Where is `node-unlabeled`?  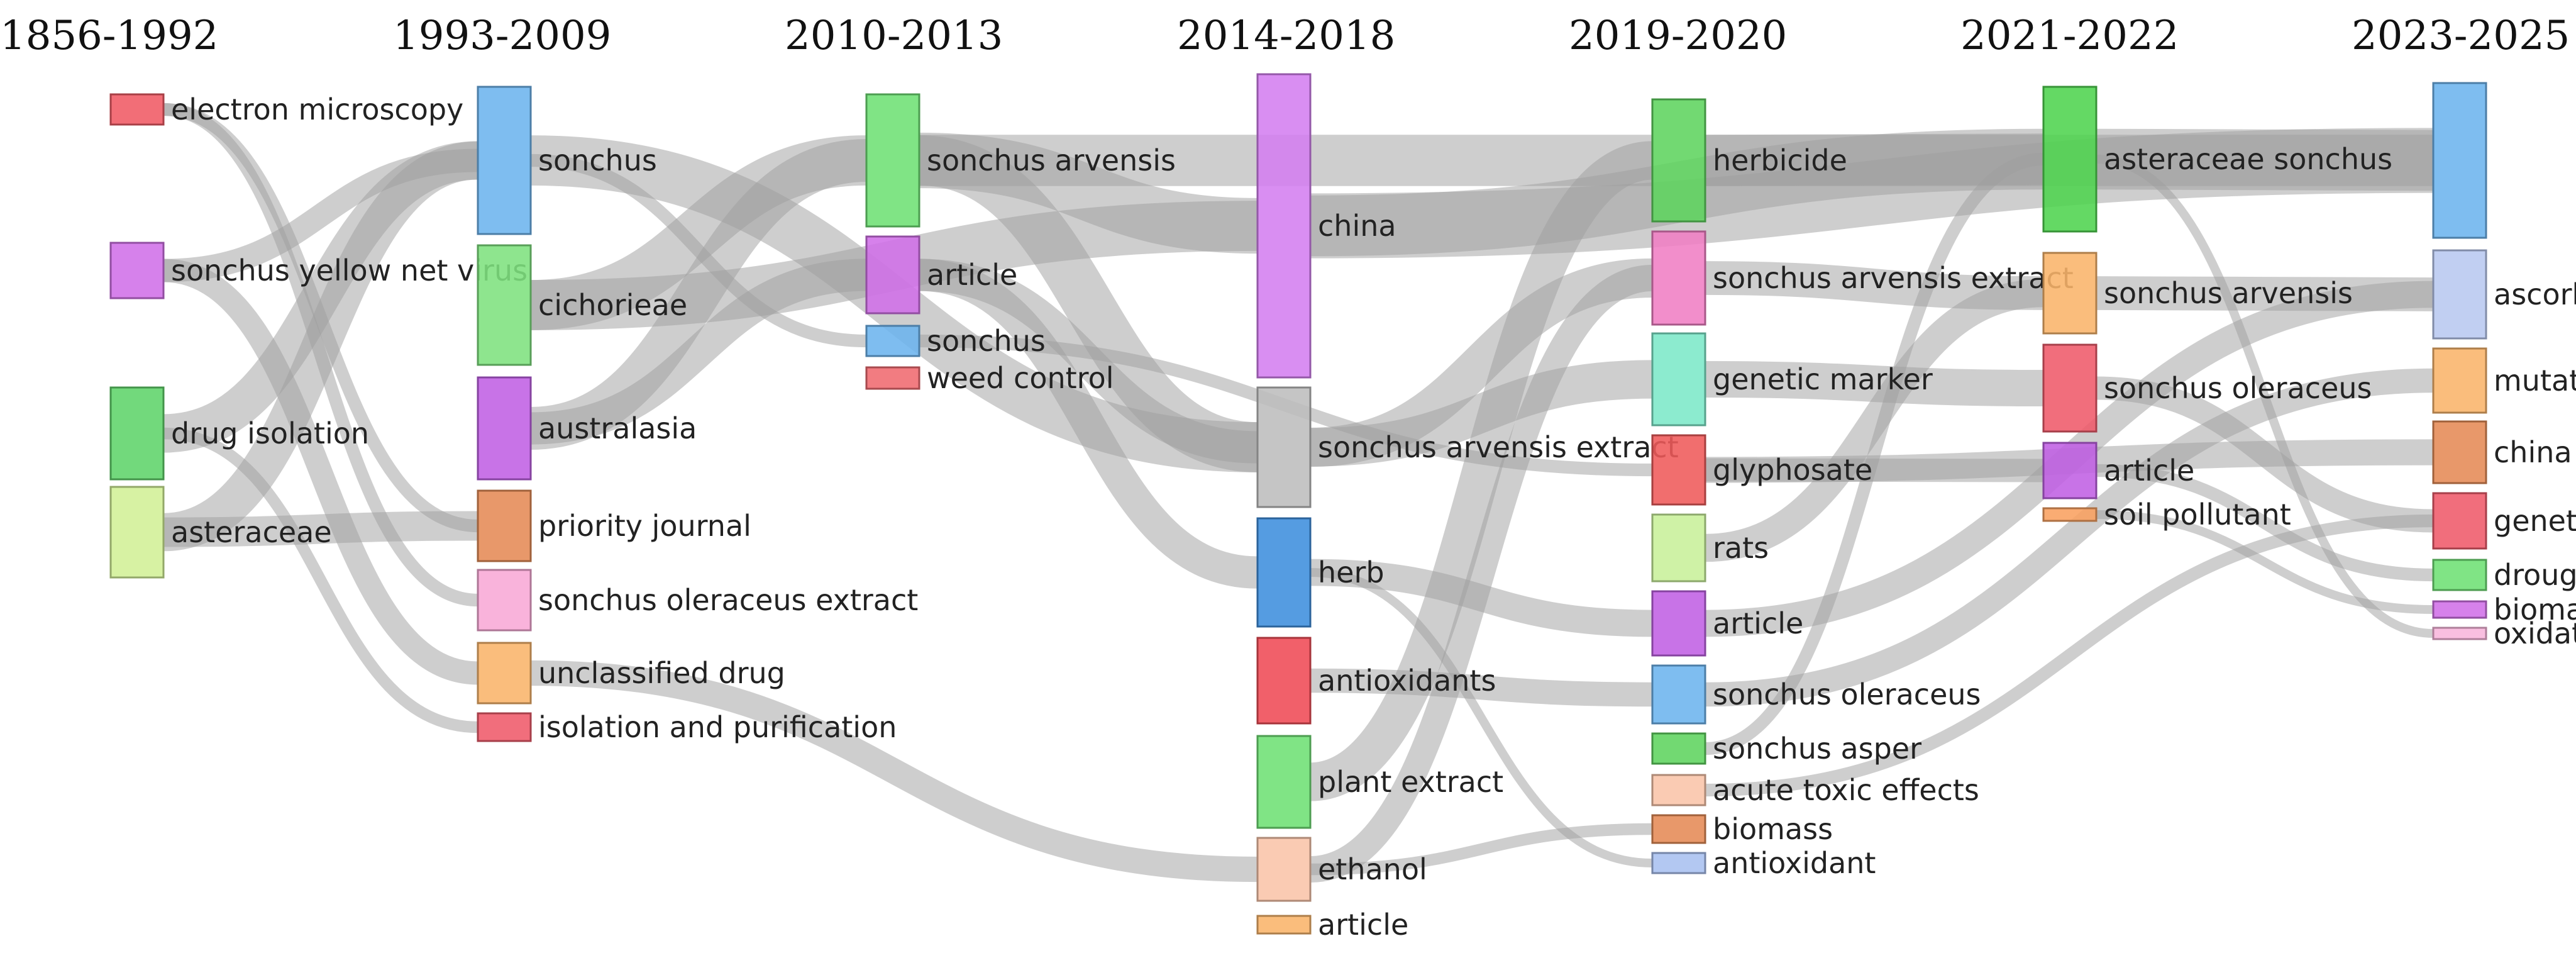
node-unlabeled is located at coordinates (2459, 160).